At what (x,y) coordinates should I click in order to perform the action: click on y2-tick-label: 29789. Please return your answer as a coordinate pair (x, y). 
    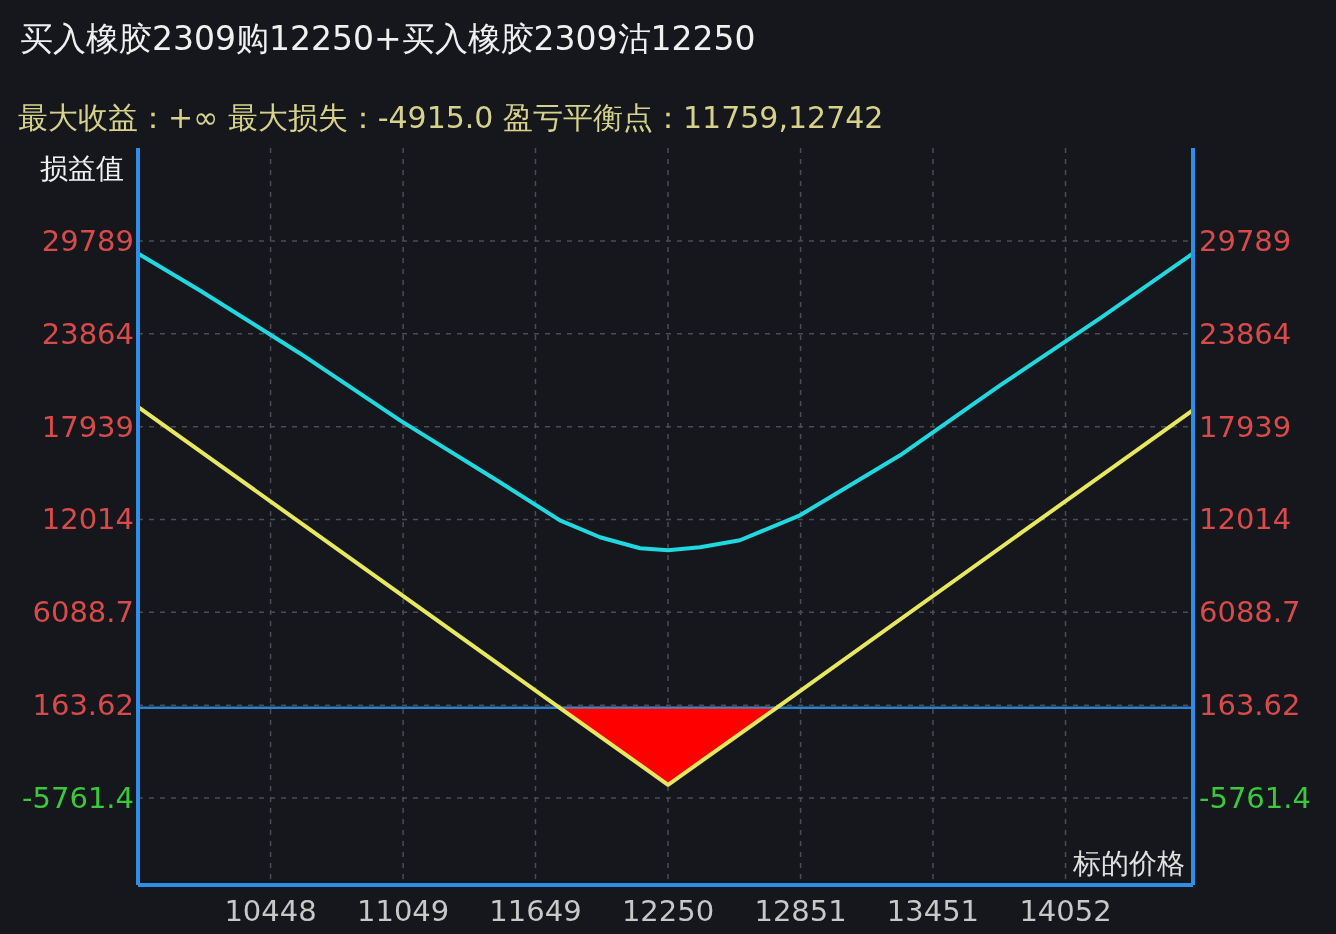
    Looking at the image, I should click on (1245, 240).